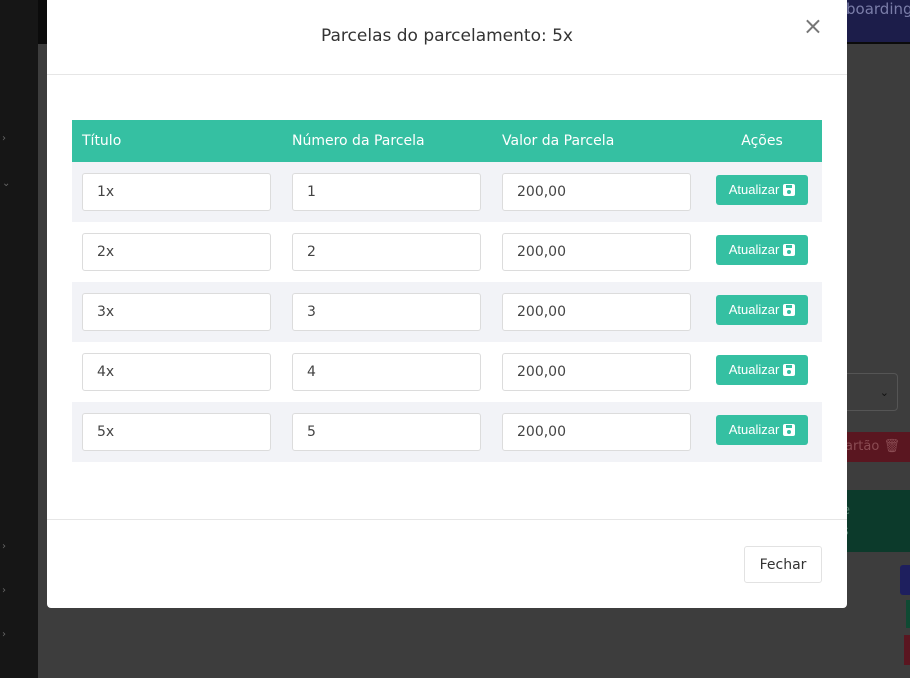 The height and width of the screenshot is (678, 910). I want to click on green-panel-text: e, so click(876, 510).